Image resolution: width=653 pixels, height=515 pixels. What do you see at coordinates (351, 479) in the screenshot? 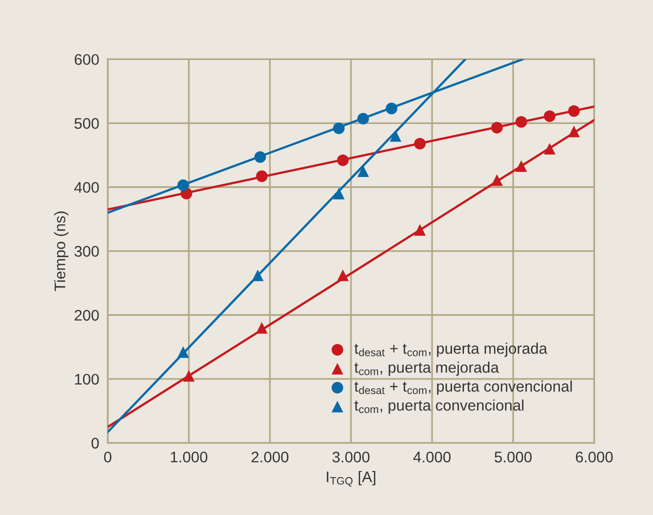
I see `x-axis-title: I$_{TGQ}$ [A]` at bounding box center [351, 479].